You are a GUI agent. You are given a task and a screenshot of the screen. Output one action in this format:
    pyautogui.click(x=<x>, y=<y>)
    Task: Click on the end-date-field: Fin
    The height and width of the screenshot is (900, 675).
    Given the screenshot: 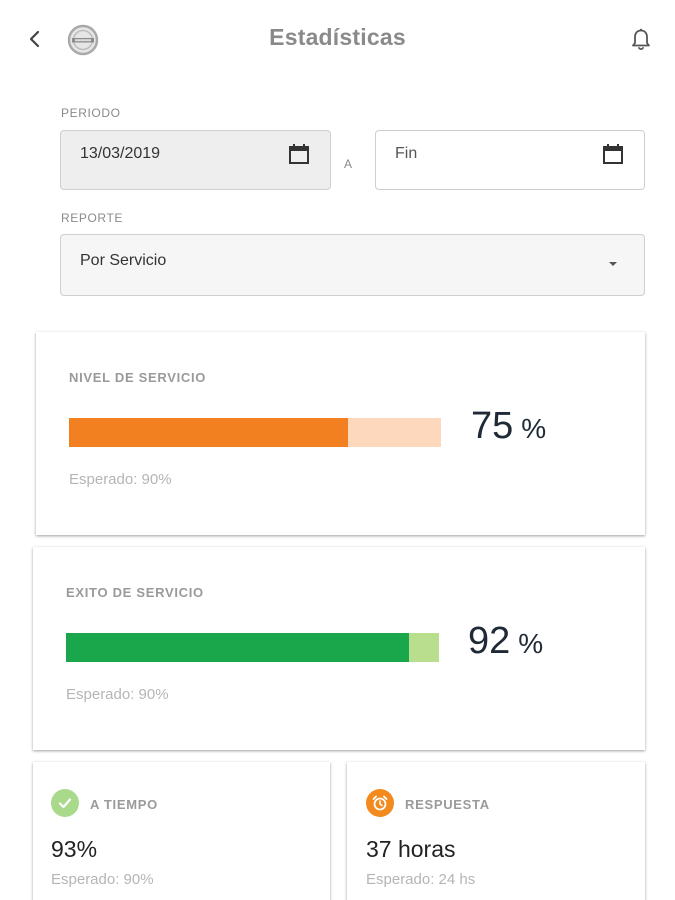 What is the action you would take?
    pyautogui.click(x=510, y=160)
    